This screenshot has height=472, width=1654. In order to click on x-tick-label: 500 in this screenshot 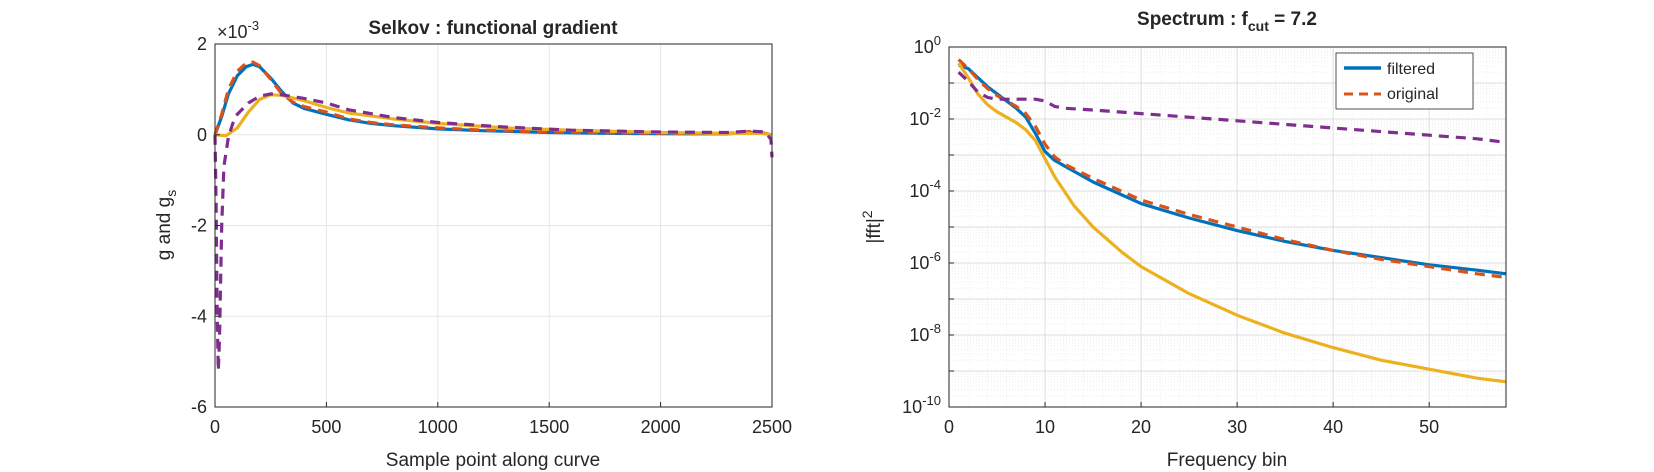, I will do `click(326, 427)`.